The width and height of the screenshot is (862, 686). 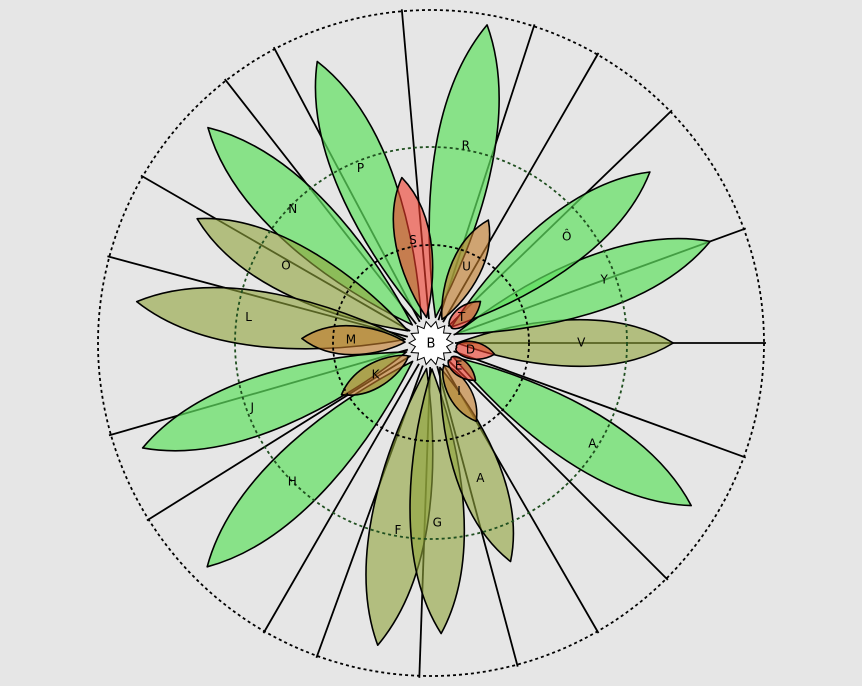 What do you see at coordinates (466, 266) in the screenshot?
I see `petal-label: U` at bounding box center [466, 266].